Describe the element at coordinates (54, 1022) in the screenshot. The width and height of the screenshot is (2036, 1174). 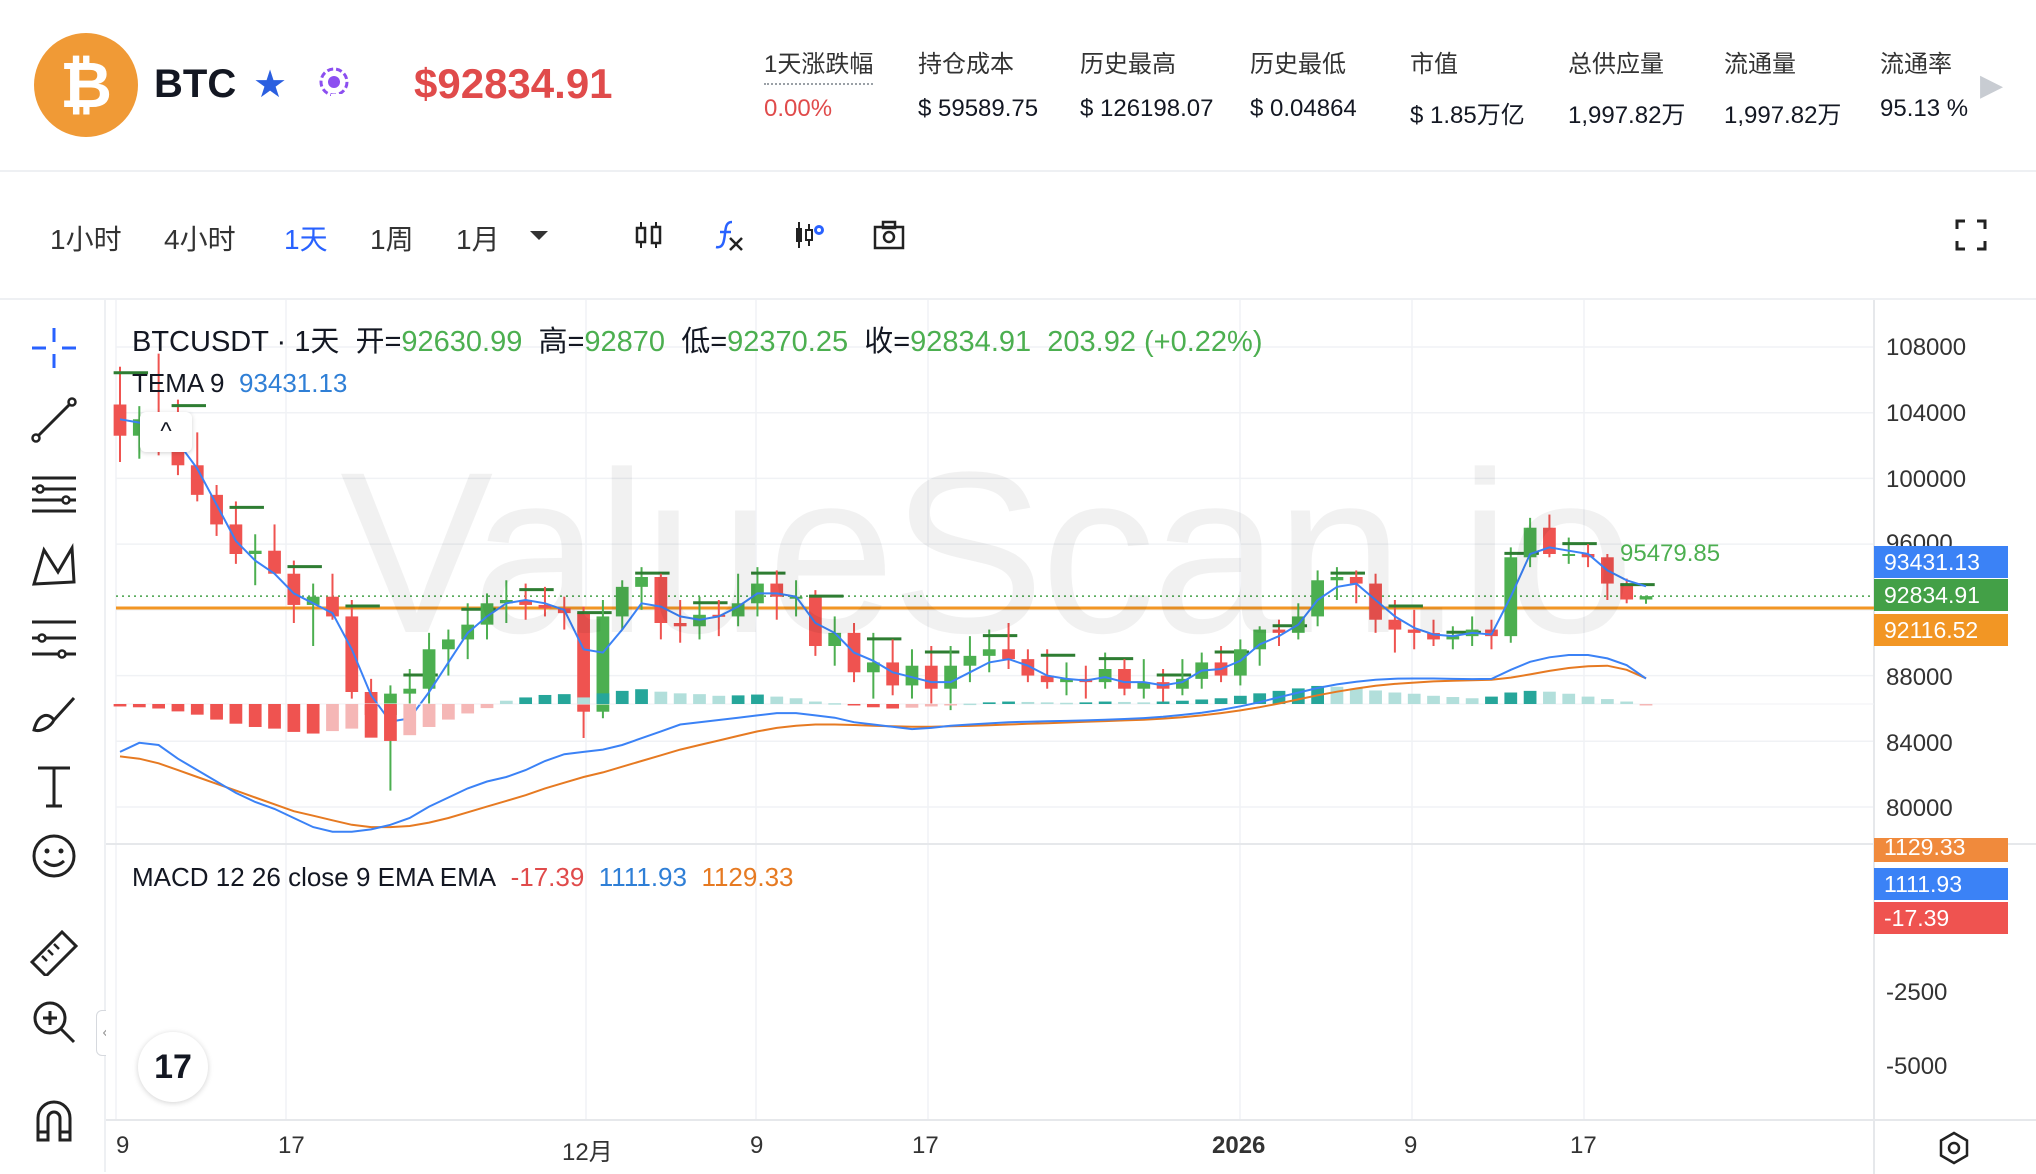
I see `zoom-in-icon` at that location.